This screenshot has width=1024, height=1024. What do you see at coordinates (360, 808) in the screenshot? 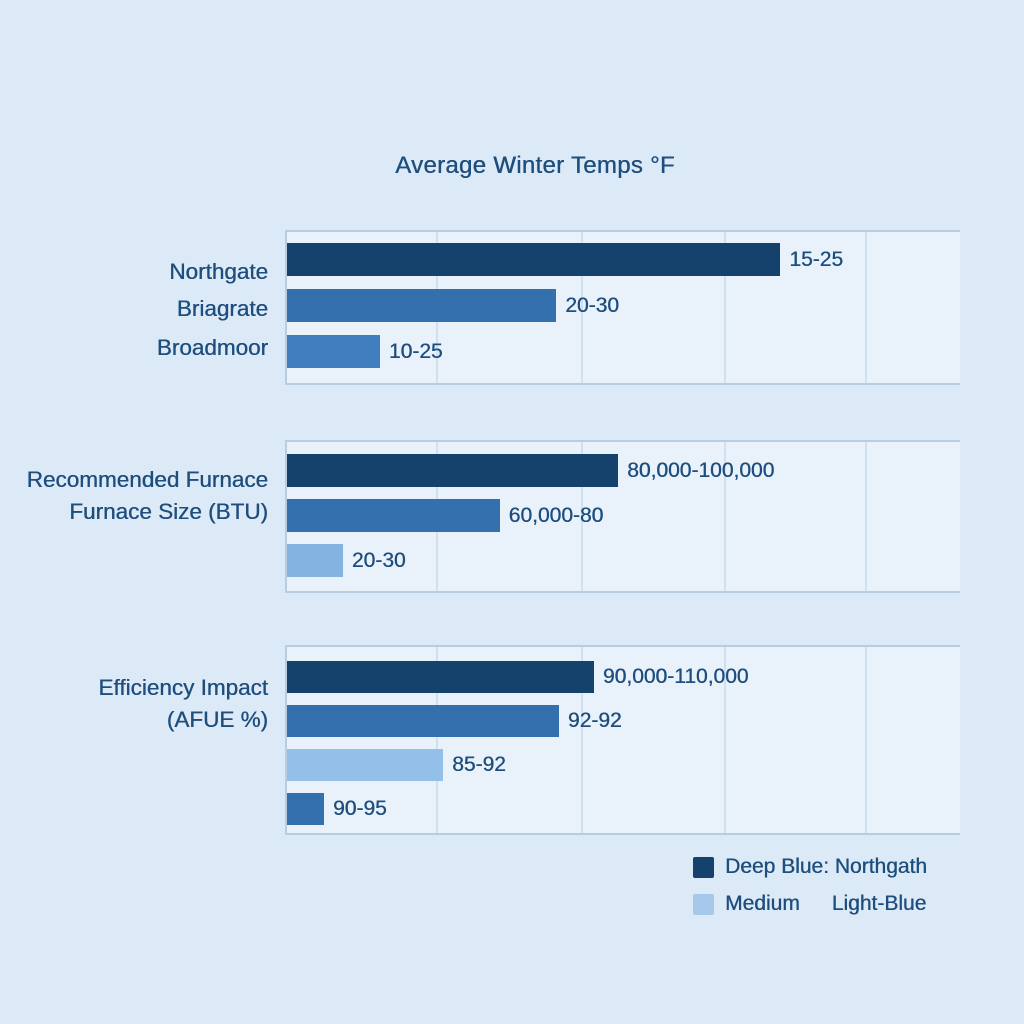
I see `bar-value-label: 90-95` at bounding box center [360, 808].